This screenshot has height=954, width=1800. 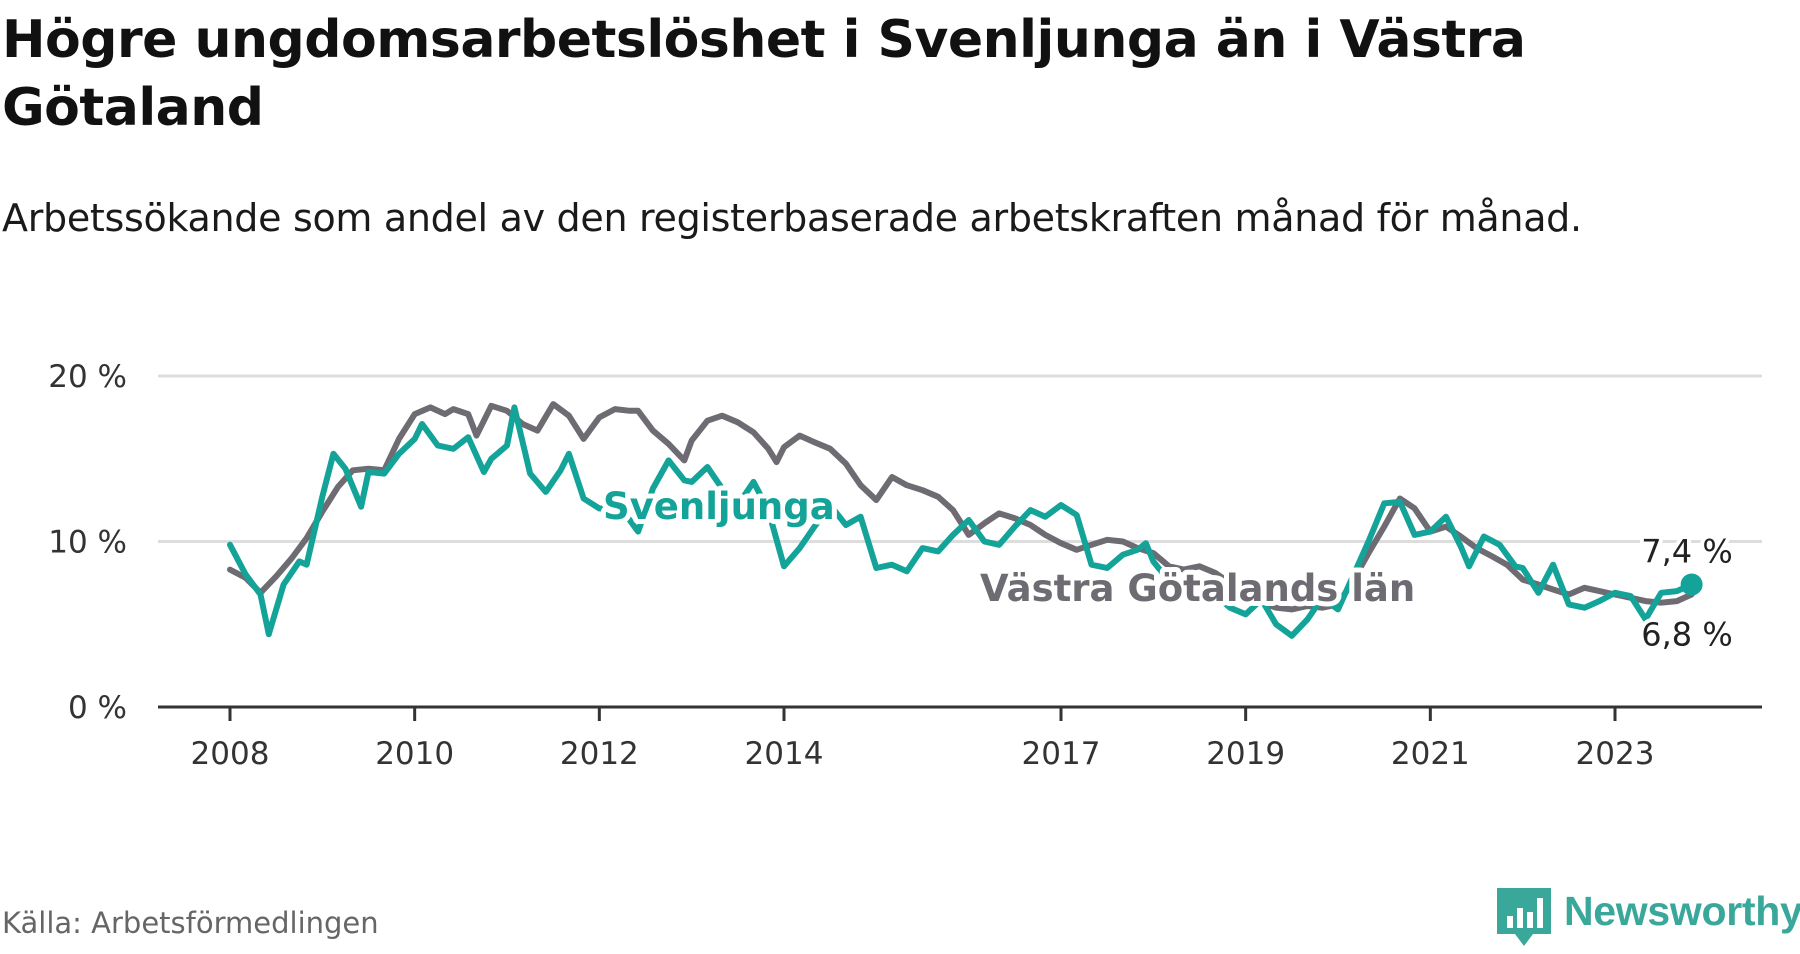 What do you see at coordinates (1061, 754) in the screenshot?
I see `x-tick-label: 2017` at bounding box center [1061, 754].